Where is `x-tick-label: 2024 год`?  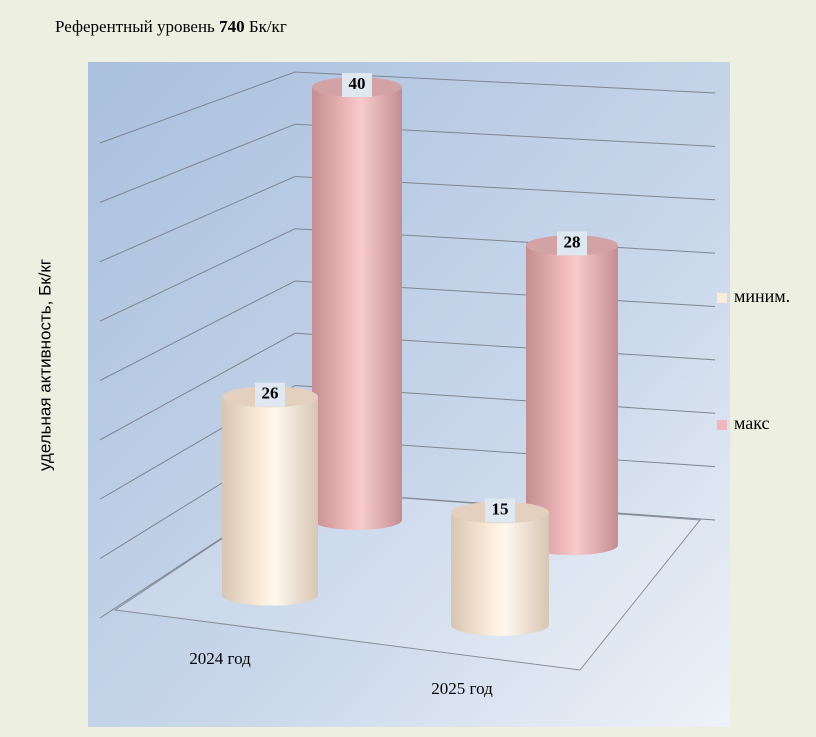 x-tick-label: 2024 год is located at coordinates (220, 658).